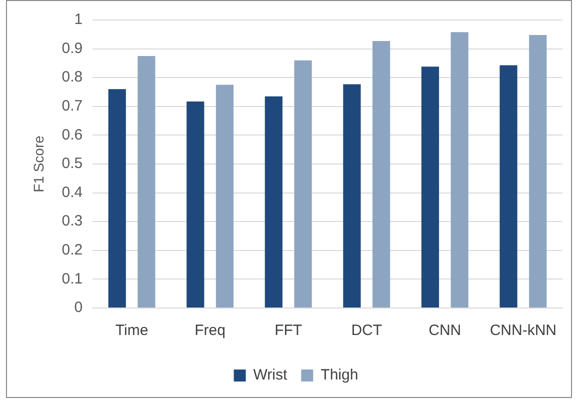 The image size is (577, 402). What do you see at coordinates (72, 106) in the screenshot?
I see `y-tick-label: 0.7` at bounding box center [72, 106].